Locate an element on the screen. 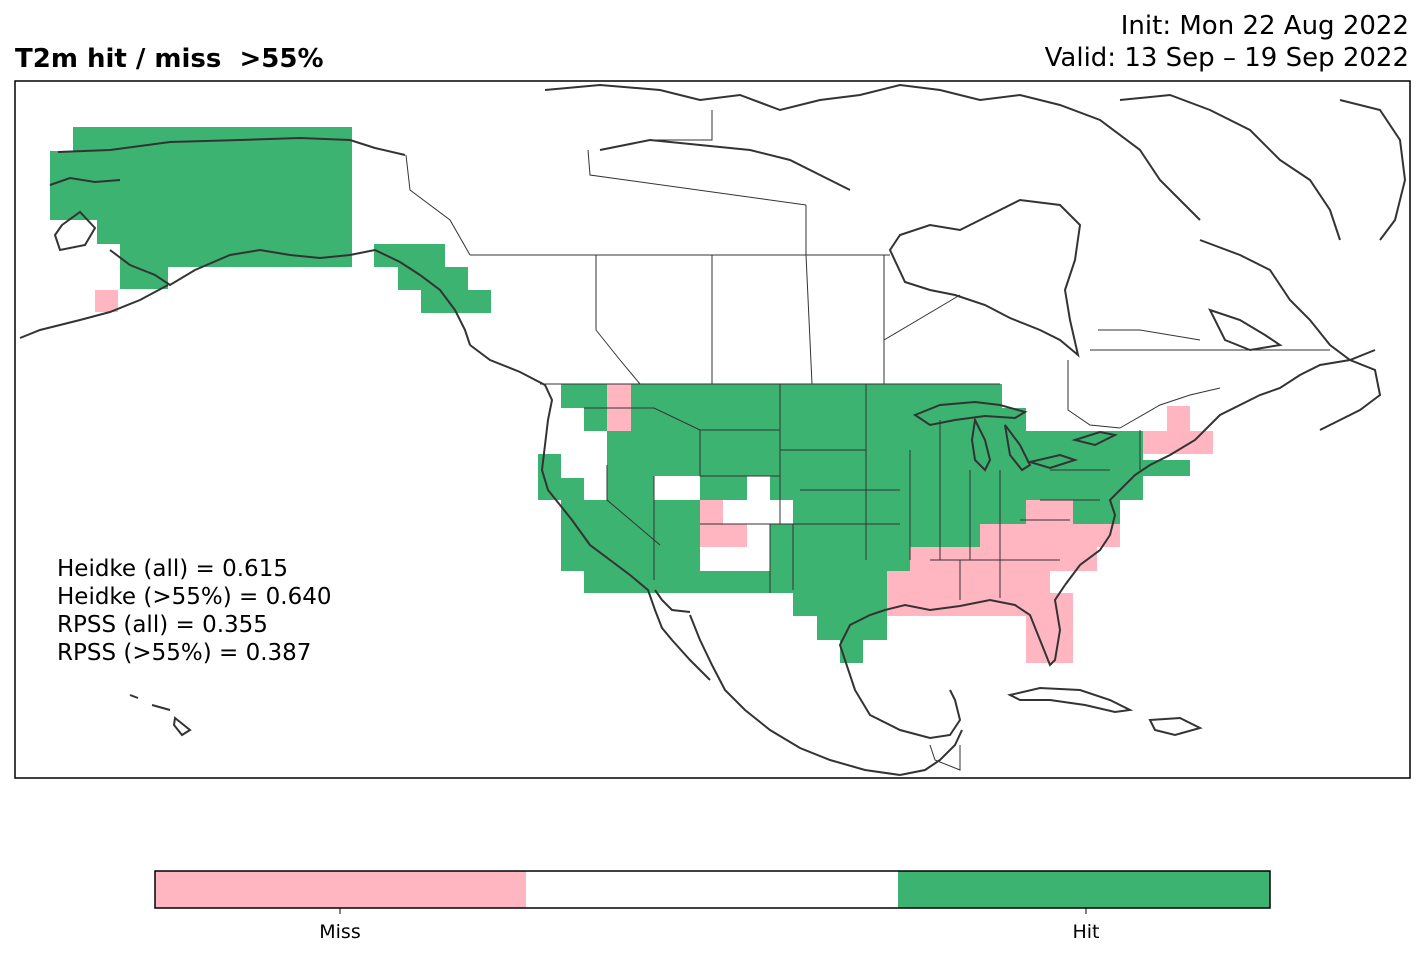 The height and width of the screenshot is (958, 1425). init-date: Init: Mon 22 Aug 2022 is located at coordinates (1264, 26).